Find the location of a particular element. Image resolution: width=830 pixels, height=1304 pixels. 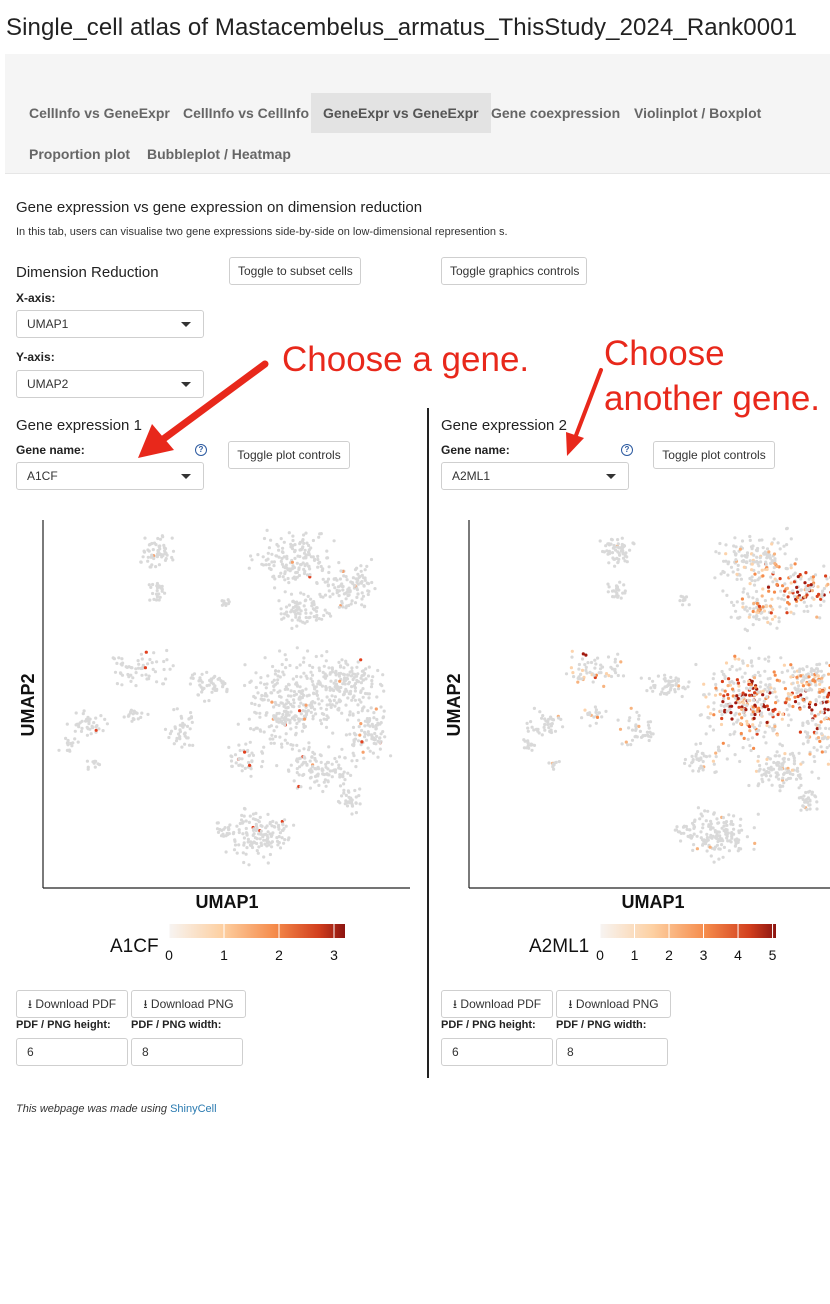

panel2-download-pdf-button: ⭳ Download PDF is located at coordinates (497, 1004).